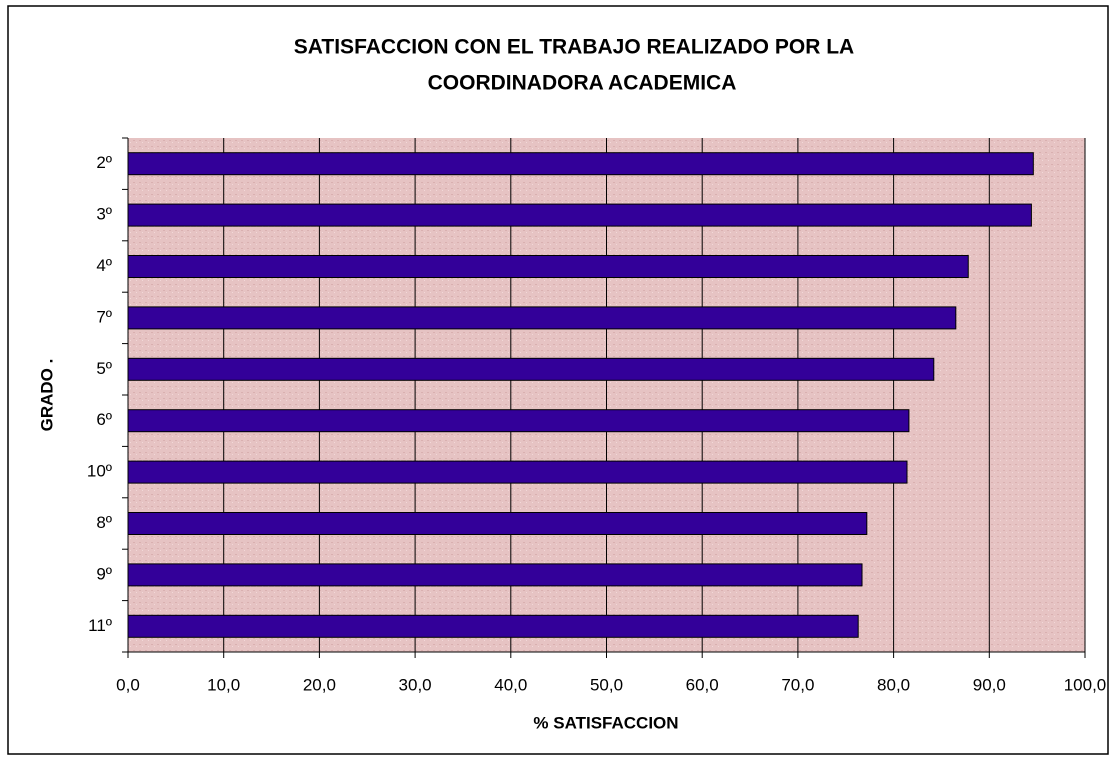  What do you see at coordinates (415, 684) in the screenshot?
I see `x-tick-label: 30,0` at bounding box center [415, 684].